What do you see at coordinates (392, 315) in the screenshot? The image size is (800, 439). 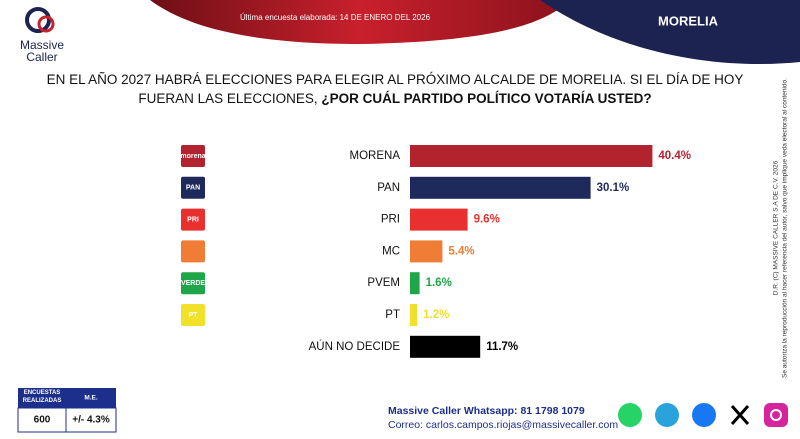 I see `category-label: PT` at bounding box center [392, 315].